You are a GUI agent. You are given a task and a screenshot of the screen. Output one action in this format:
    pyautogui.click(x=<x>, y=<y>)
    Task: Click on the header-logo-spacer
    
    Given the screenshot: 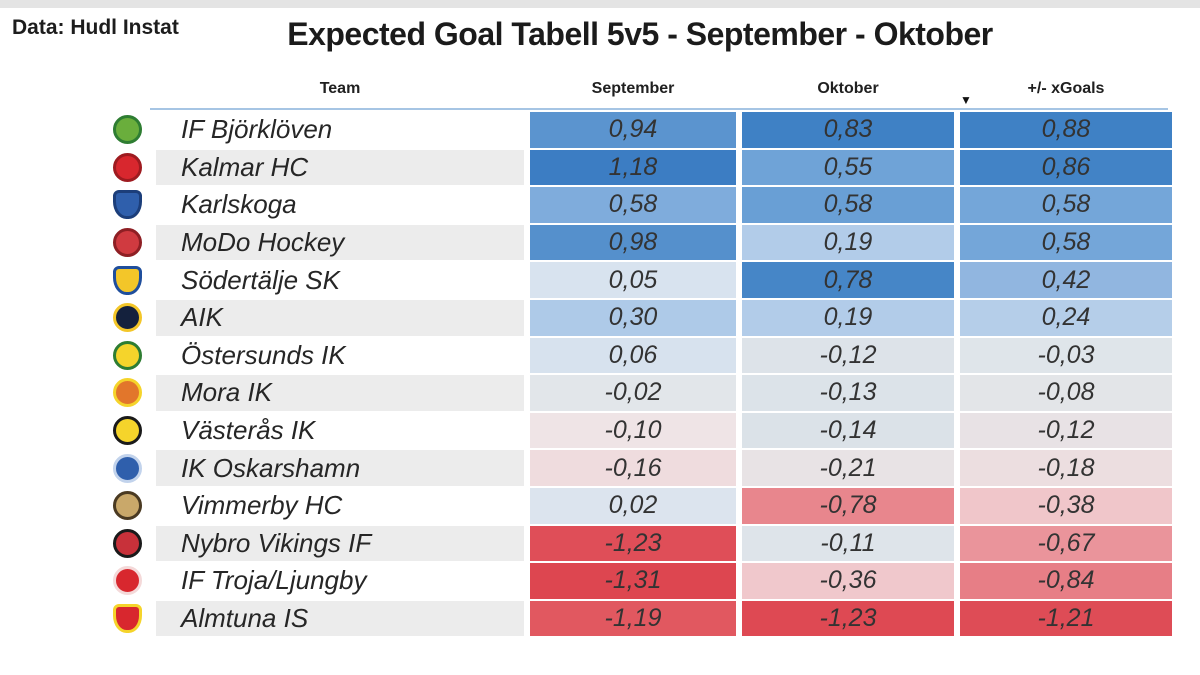 What is the action you would take?
    pyautogui.click(x=127, y=89)
    